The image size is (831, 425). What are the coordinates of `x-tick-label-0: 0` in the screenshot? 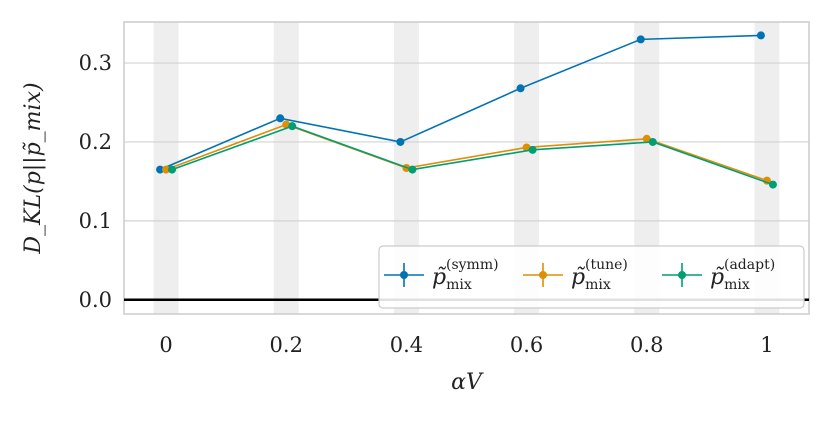 It's located at (165, 345).